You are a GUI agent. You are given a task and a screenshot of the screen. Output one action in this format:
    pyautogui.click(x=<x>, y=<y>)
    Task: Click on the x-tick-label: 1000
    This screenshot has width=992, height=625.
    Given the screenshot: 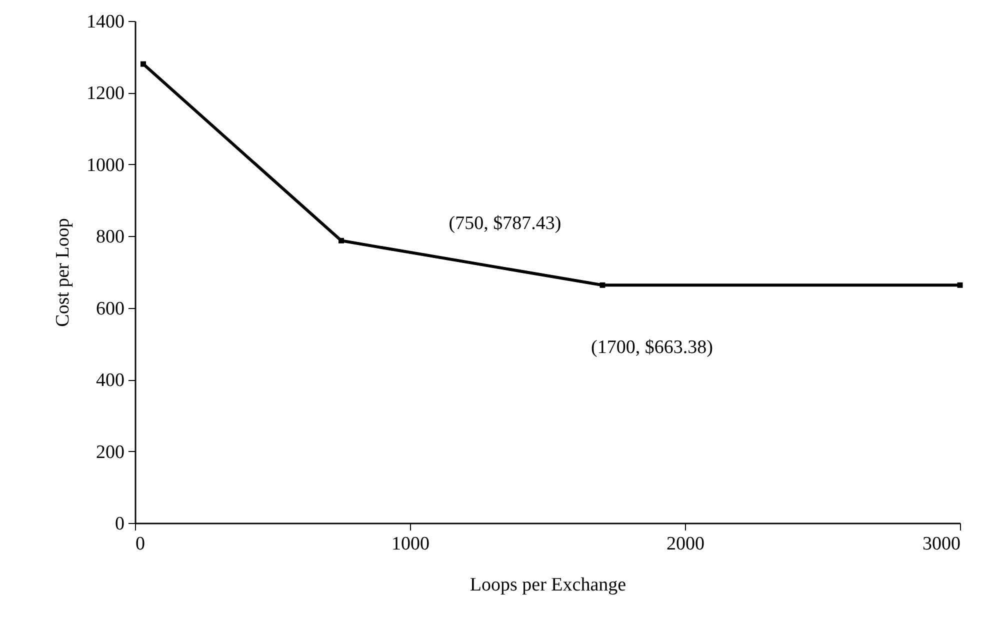 What is the action you would take?
    pyautogui.click(x=411, y=544)
    